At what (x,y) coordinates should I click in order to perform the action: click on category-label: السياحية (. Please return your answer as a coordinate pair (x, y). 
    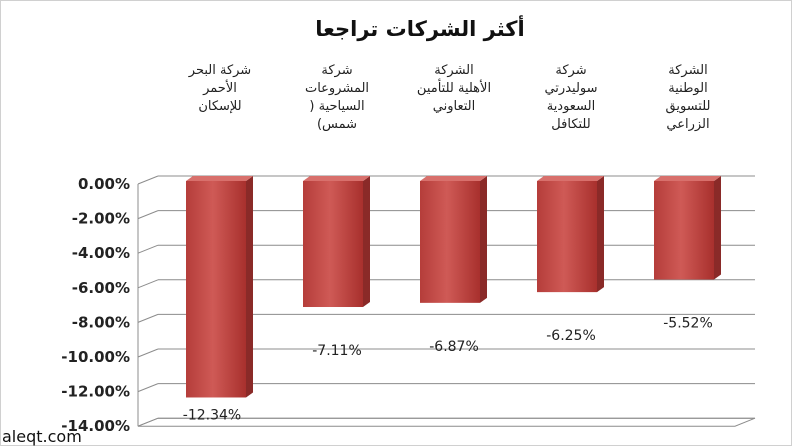
    Looking at the image, I should click on (336, 106).